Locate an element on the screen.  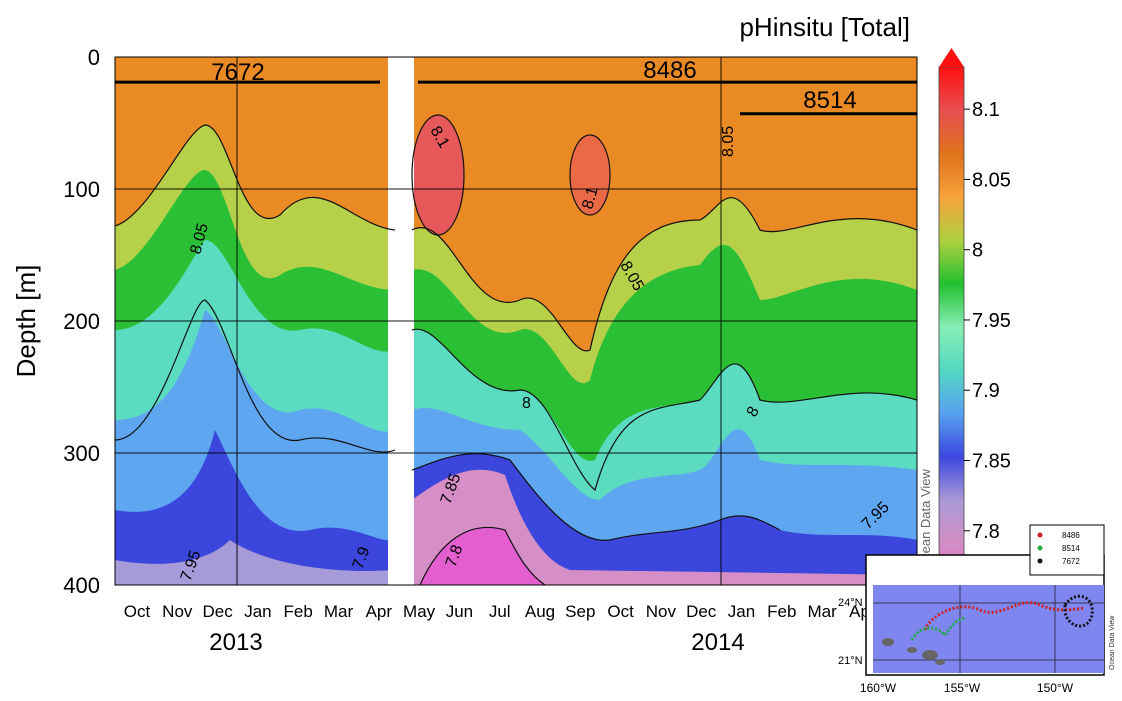
y-tick-label: 200 is located at coordinates (81, 321).